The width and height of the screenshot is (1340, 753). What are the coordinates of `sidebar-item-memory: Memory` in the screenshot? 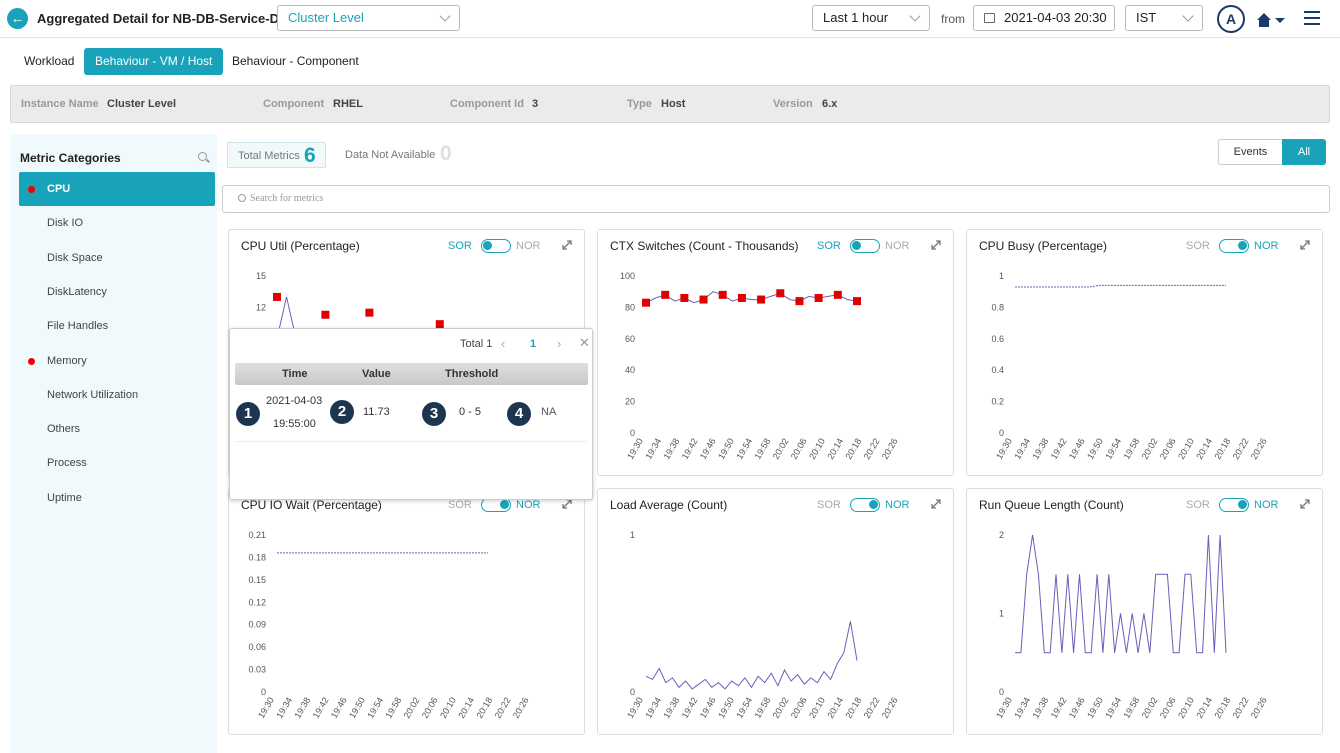 It's located at (117, 361).